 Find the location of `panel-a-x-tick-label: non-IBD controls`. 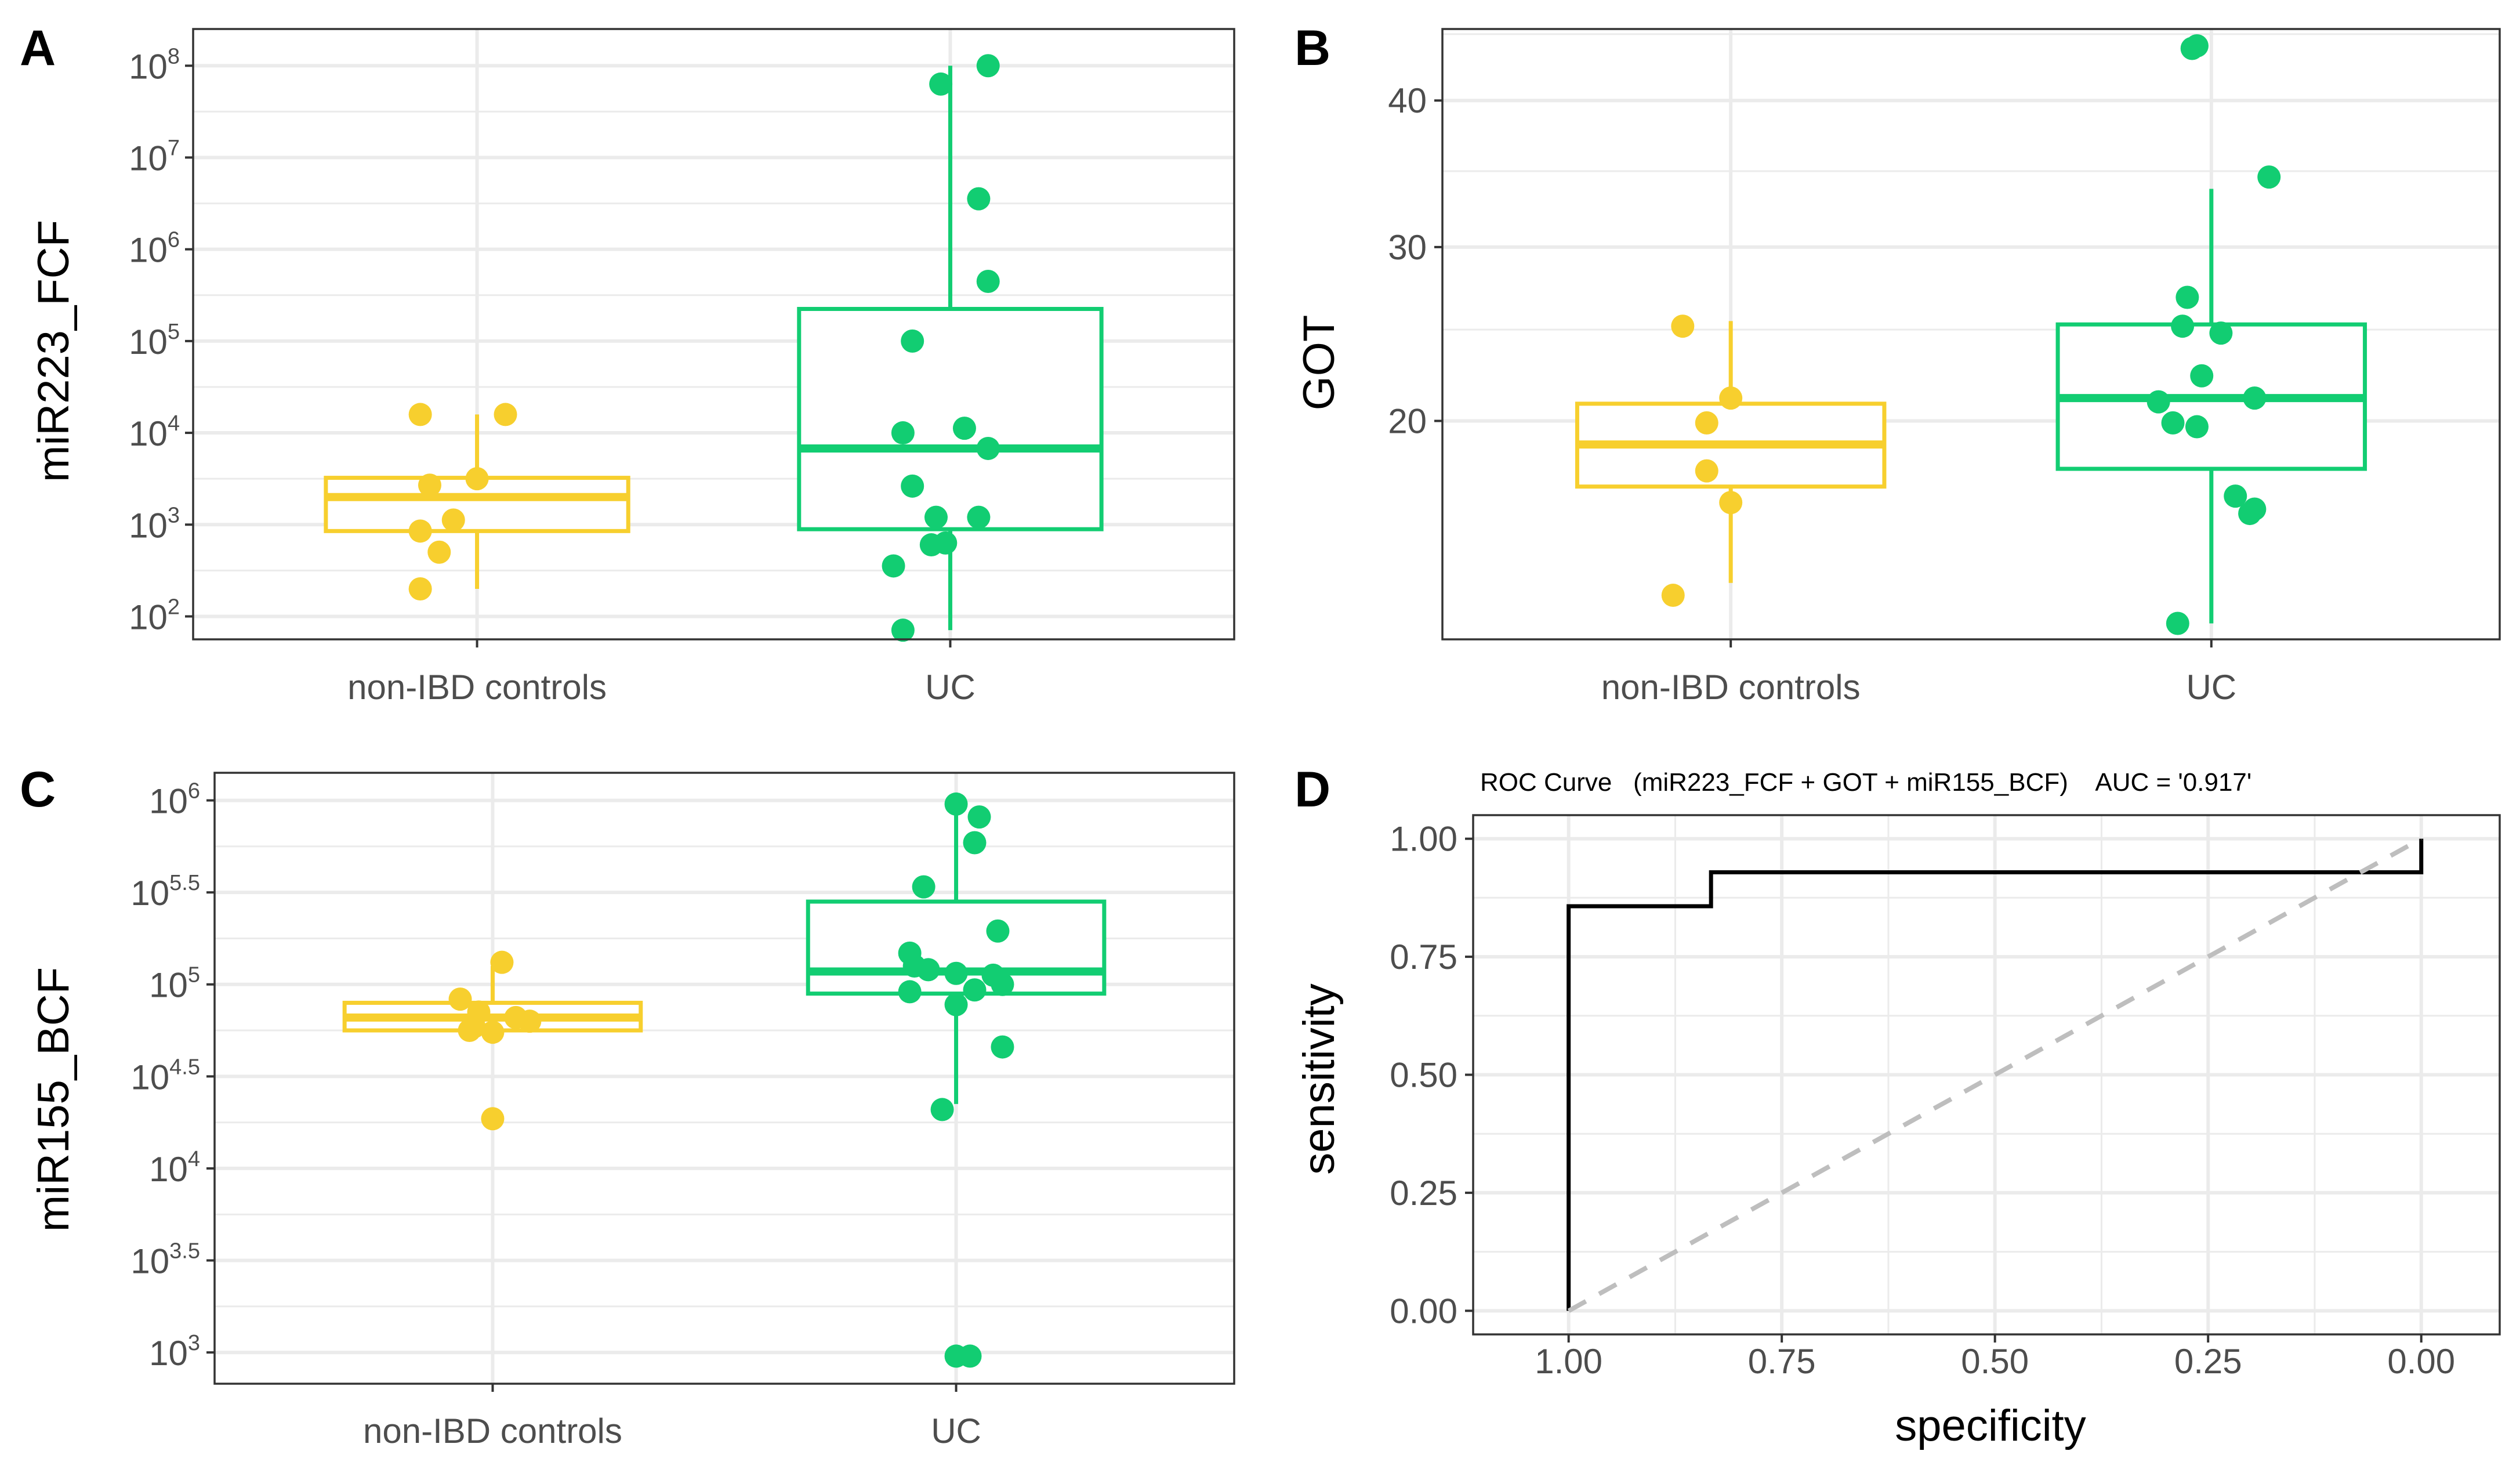

panel-a-x-tick-label: non-IBD controls is located at coordinates (477, 687).